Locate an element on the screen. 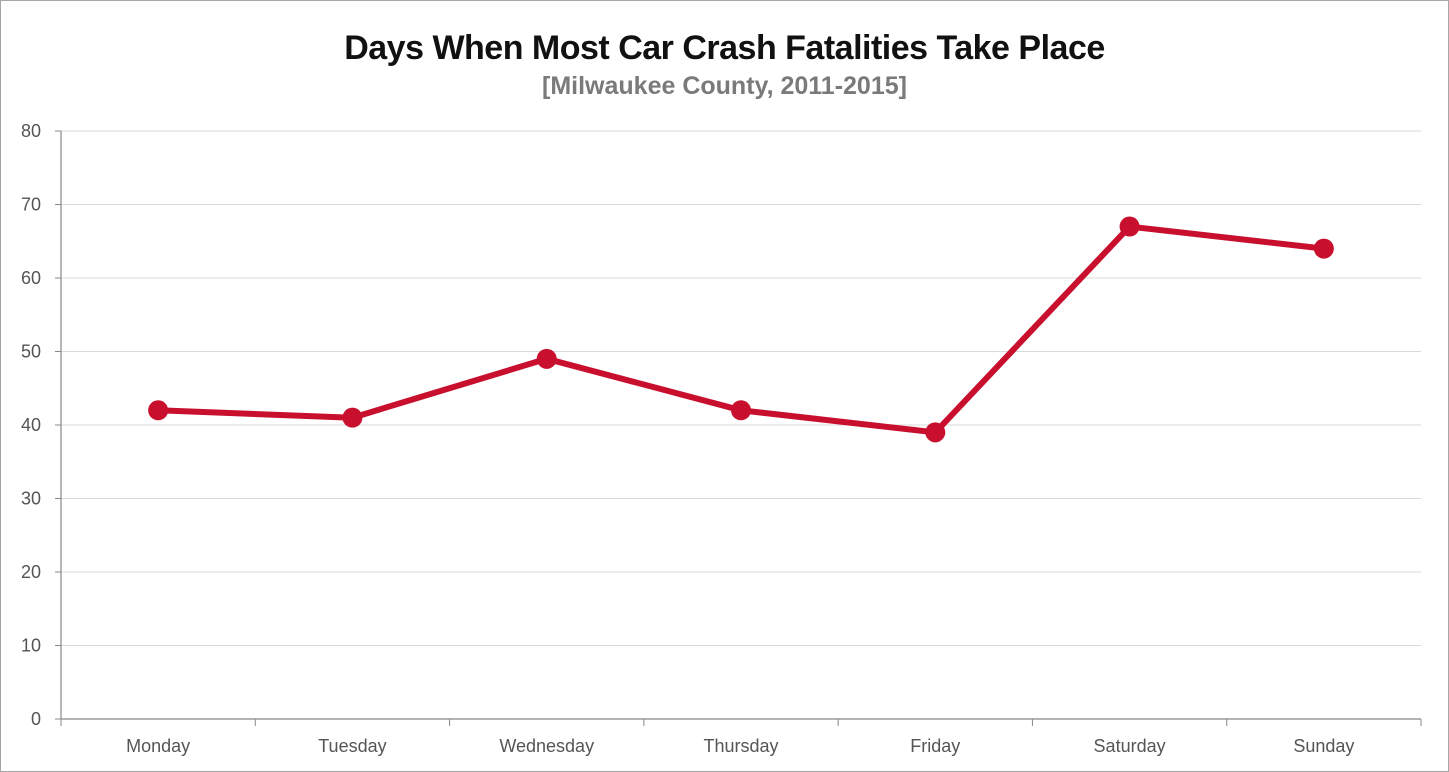 The image size is (1449, 772). data-point-friday is located at coordinates (935, 432).